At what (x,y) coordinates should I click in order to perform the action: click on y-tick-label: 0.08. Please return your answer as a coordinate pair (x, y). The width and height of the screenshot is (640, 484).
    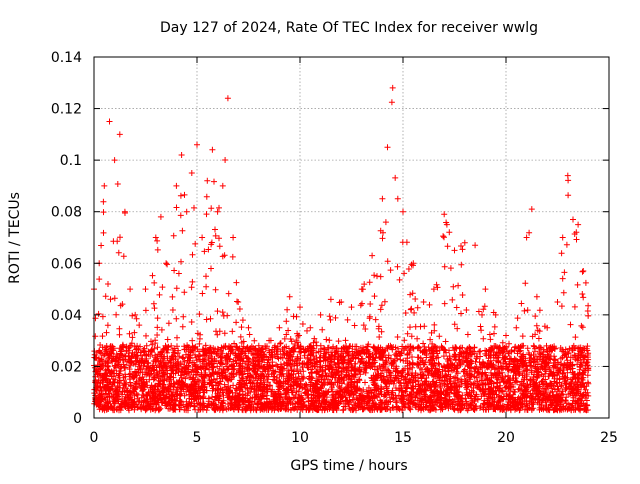
    Looking at the image, I should click on (66, 213).